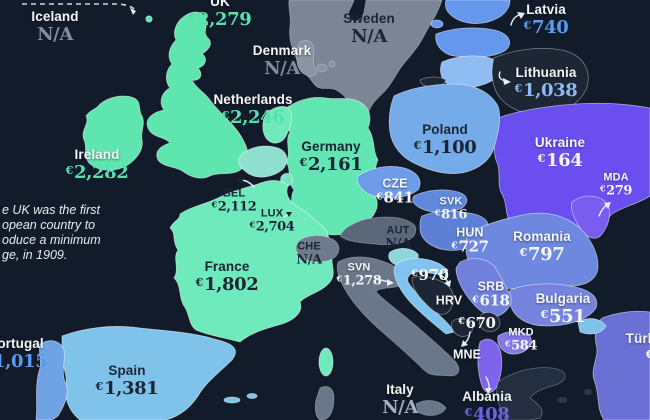  I want to click on bel-arrow-head, so click(240, 180).